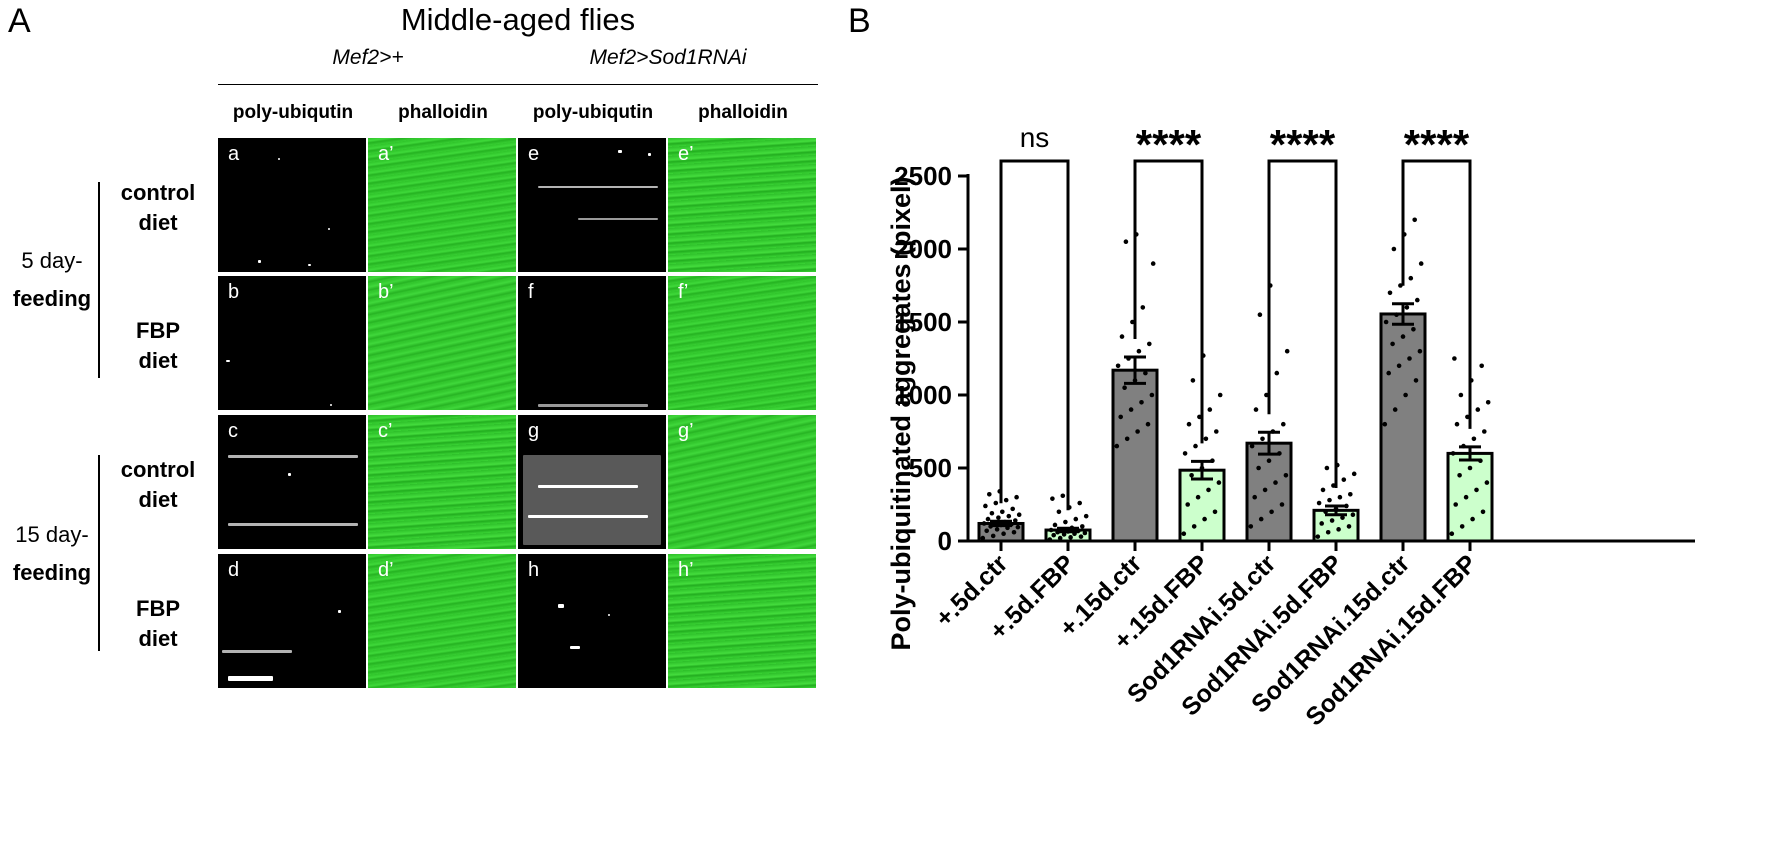 The image size is (1772, 863). What do you see at coordinates (158, 208) in the screenshot?
I see `row-label: control diet` at bounding box center [158, 208].